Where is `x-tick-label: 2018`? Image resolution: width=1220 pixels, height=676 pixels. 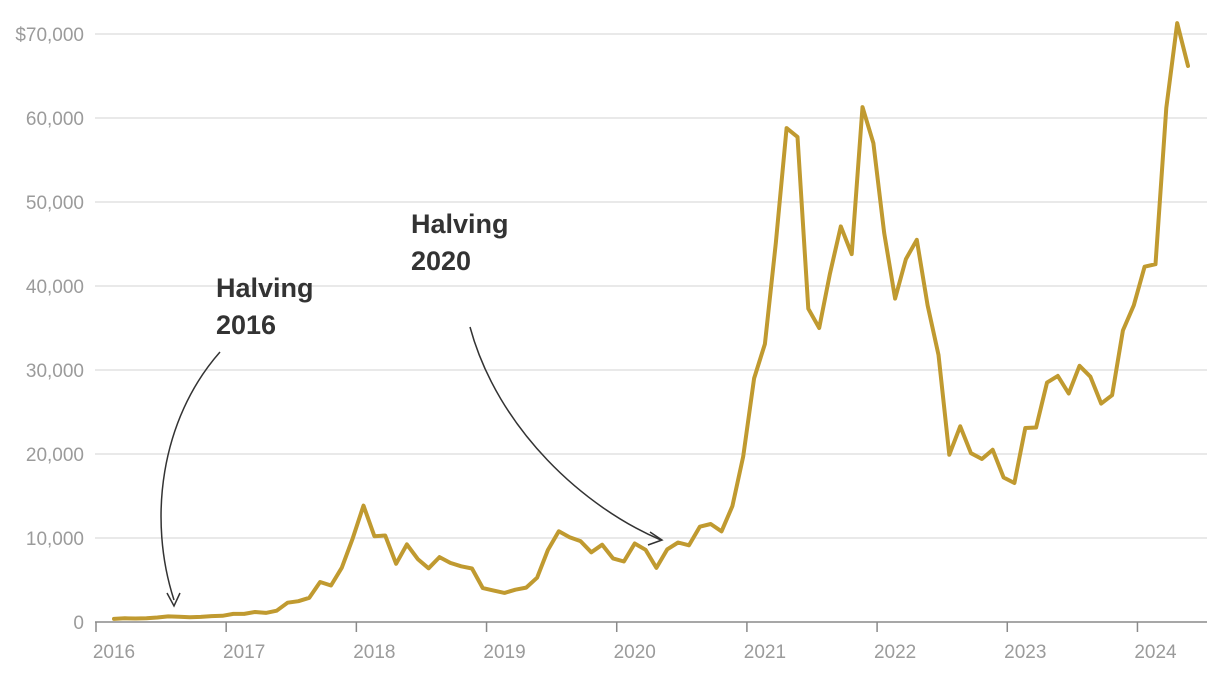
x-tick-label: 2018 is located at coordinates (374, 652).